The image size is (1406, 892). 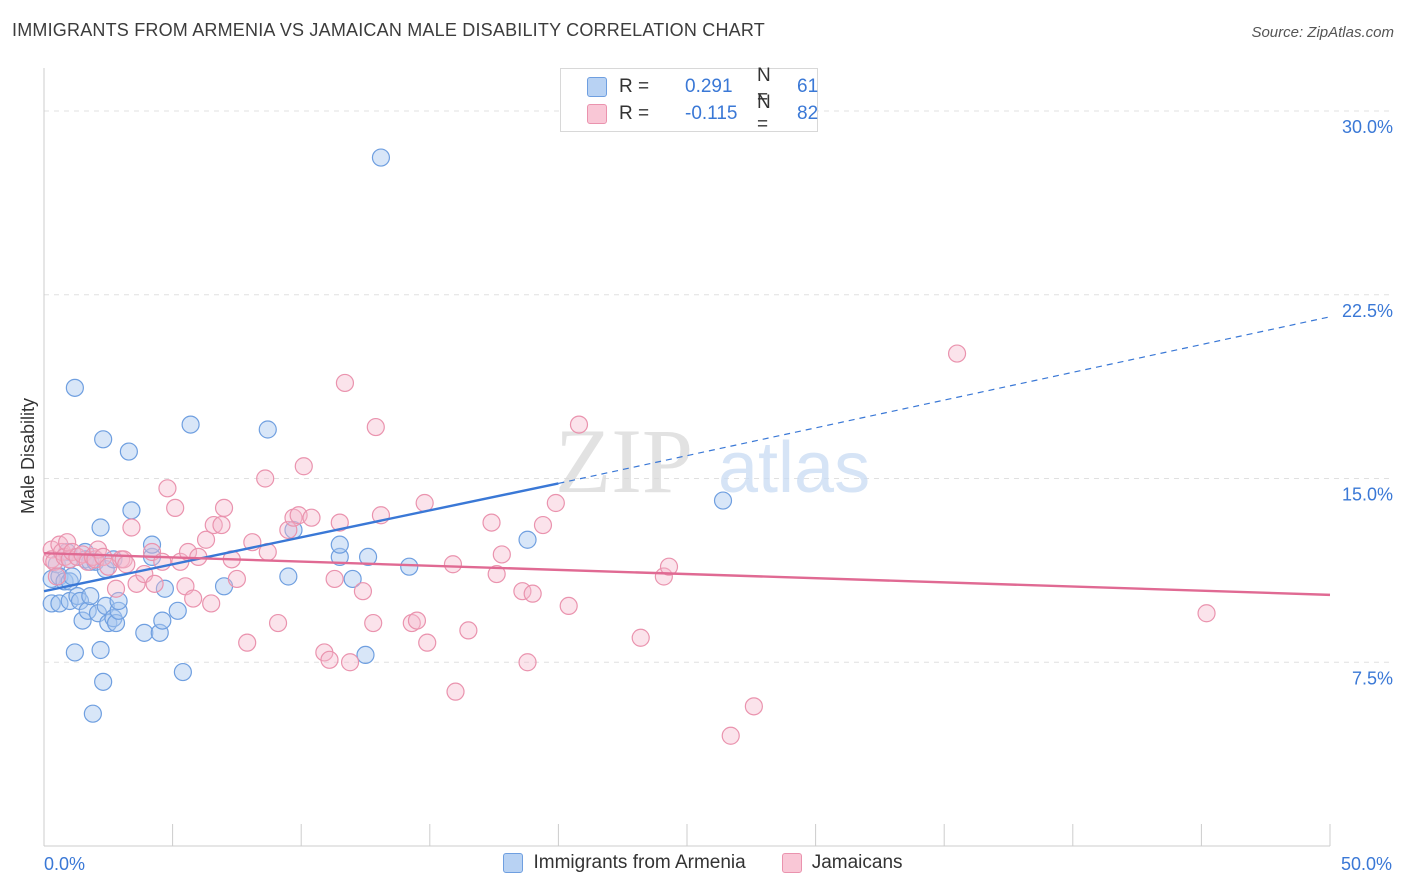 I want to click on r-value: -0.115, so click(x=711, y=113).